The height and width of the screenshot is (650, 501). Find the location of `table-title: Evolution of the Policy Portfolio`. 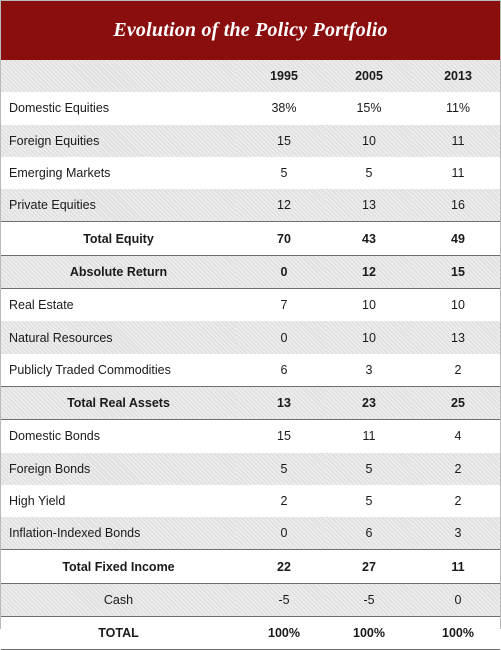

table-title: Evolution of the Policy Portfolio is located at coordinates (250, 30).